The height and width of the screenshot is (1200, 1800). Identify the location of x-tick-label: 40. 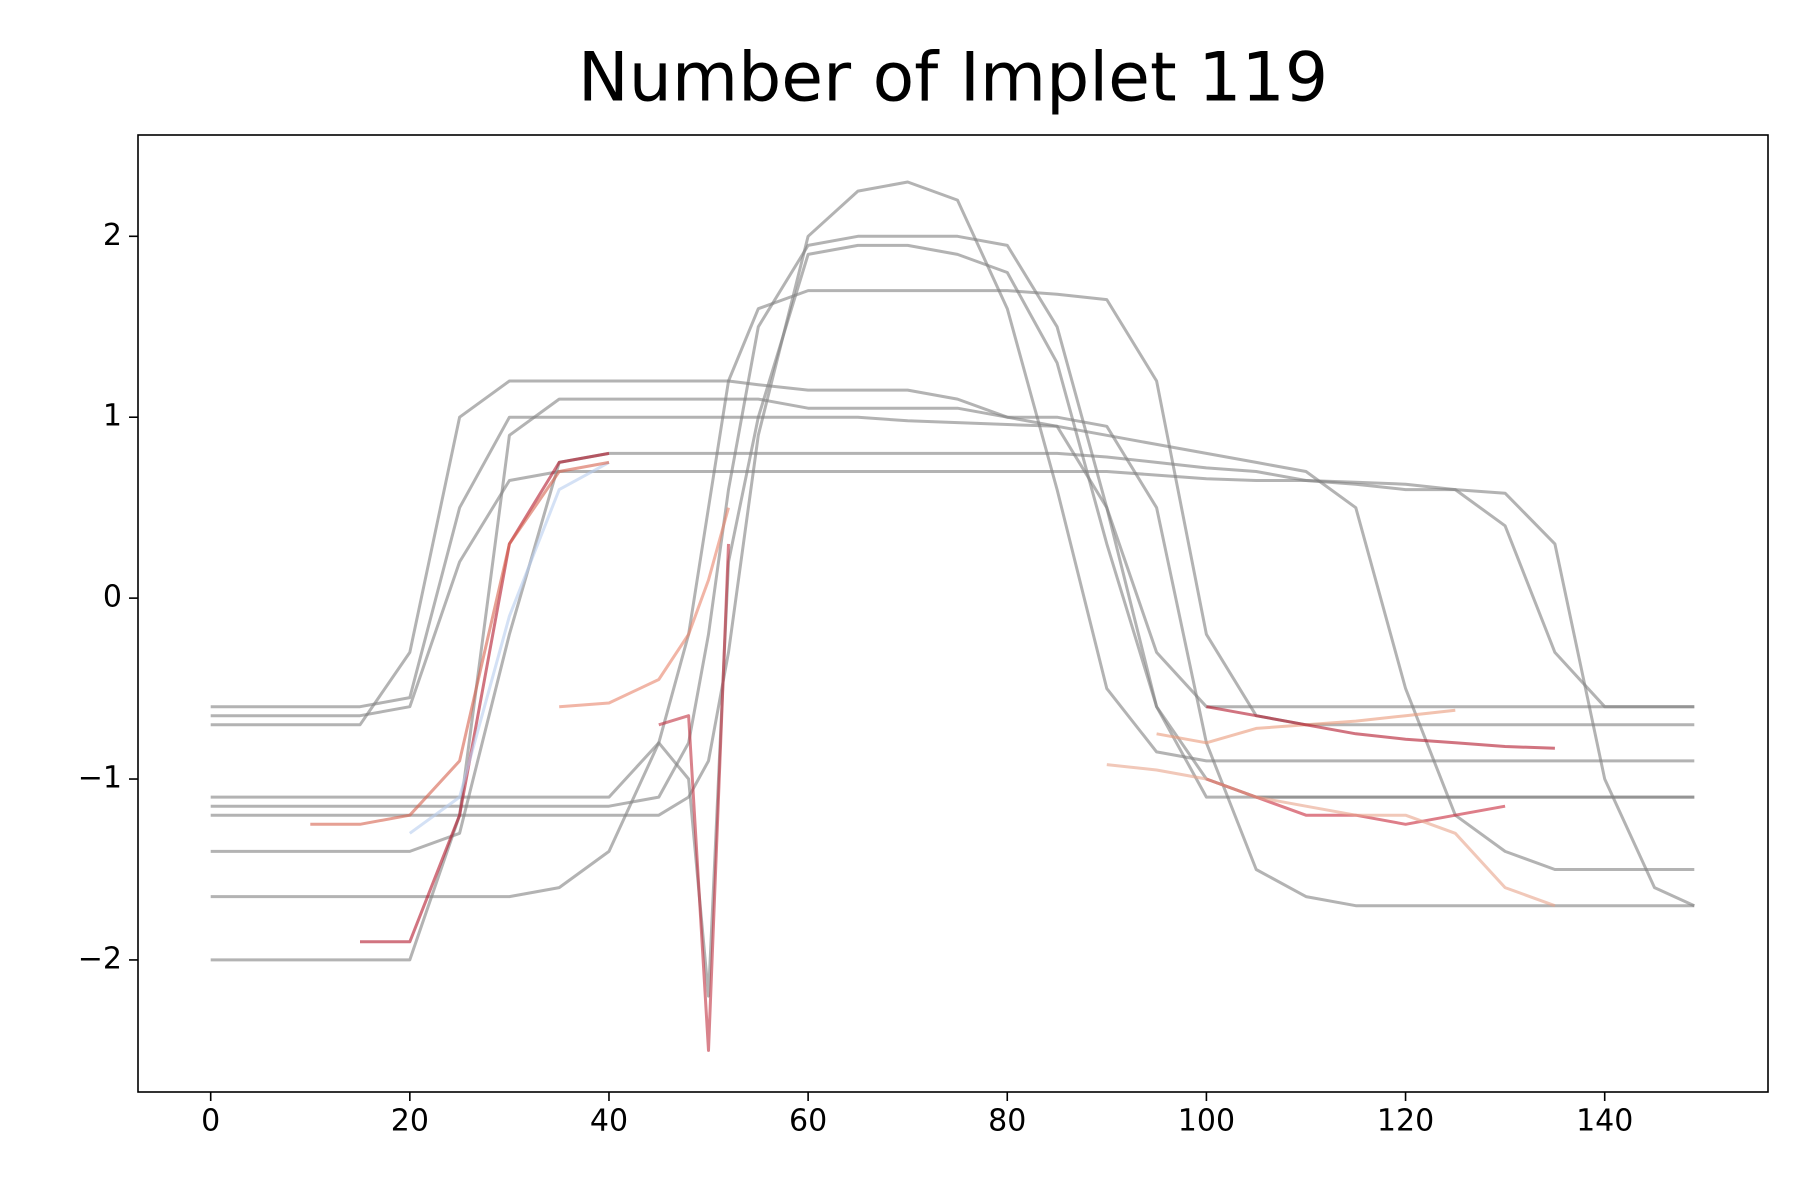
(609, 1121).